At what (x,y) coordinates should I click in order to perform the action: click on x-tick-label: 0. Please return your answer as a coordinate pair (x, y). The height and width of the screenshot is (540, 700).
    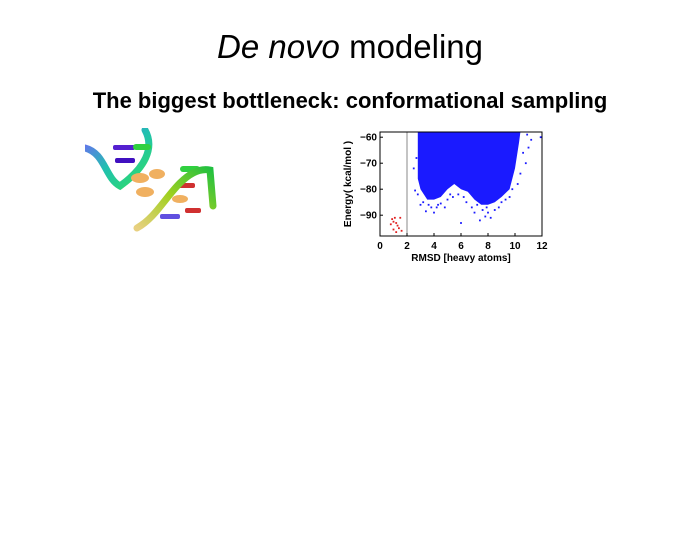
    Looking at the image, I should click on (380, 246).